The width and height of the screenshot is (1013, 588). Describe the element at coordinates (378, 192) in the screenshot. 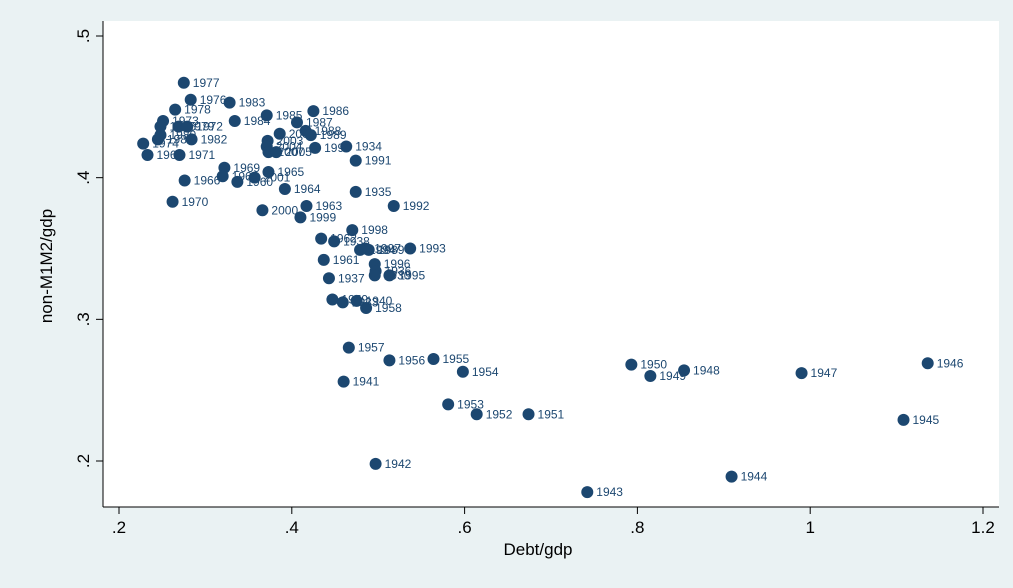

I see `point-label: 1935` at that location.